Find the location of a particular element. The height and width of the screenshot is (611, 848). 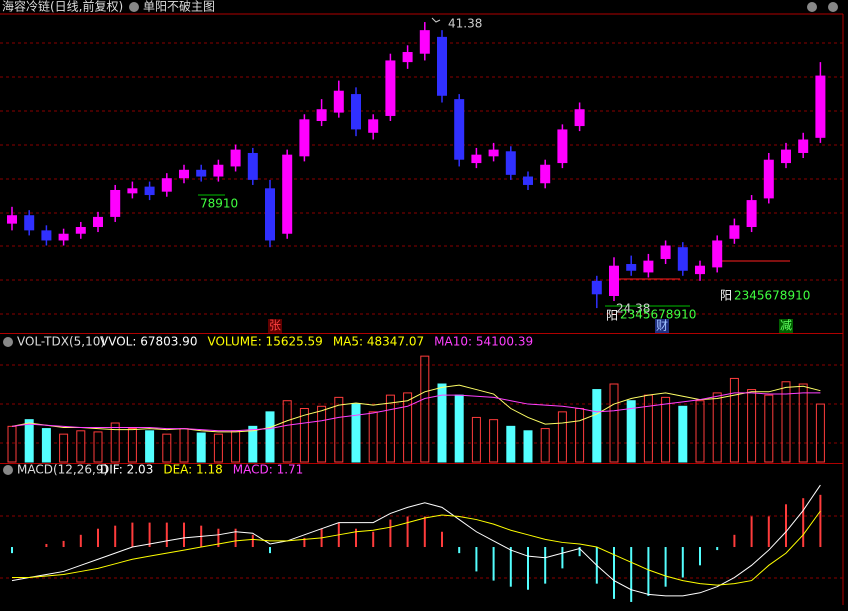

header-value: DIF: 2.03 is located at coordinates (126, 470).